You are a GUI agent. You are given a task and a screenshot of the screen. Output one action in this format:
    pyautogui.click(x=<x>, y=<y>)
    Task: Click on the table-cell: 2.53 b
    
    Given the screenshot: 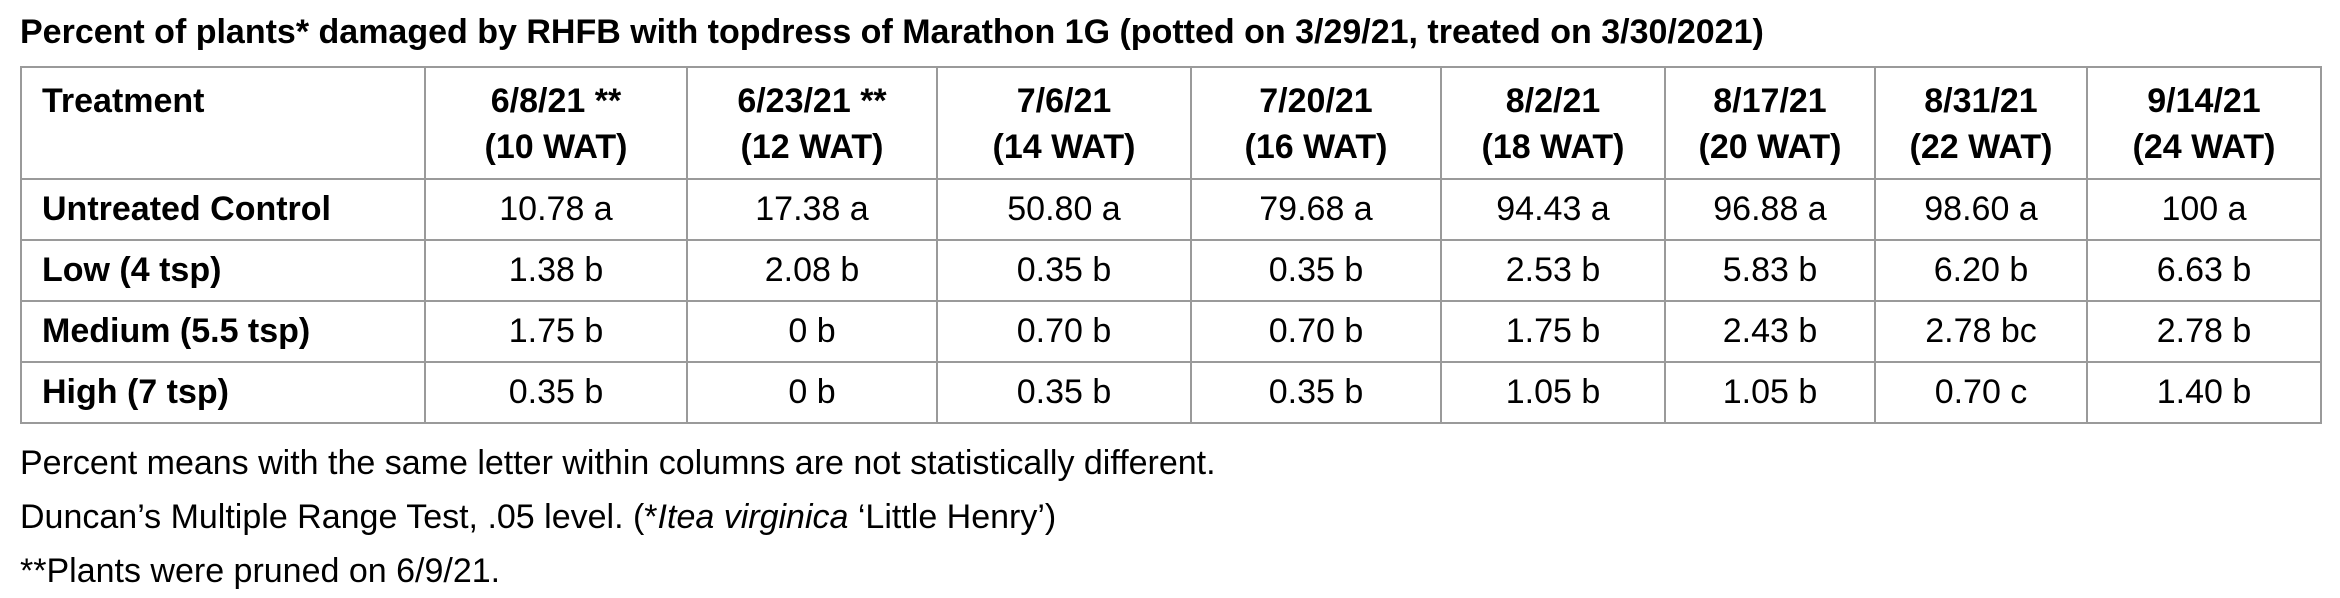 What is the action you would take?
    pyautogui.click(x=1553, y=270)
    